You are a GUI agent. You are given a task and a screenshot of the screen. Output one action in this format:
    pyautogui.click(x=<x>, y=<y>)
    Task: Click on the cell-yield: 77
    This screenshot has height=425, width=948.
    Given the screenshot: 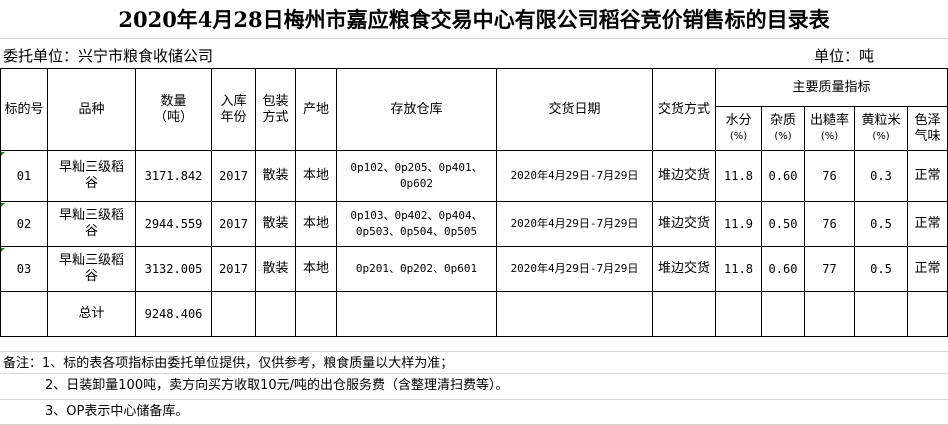 What is the action you would take?
    pyautogui.click(x=829, y=269)
    